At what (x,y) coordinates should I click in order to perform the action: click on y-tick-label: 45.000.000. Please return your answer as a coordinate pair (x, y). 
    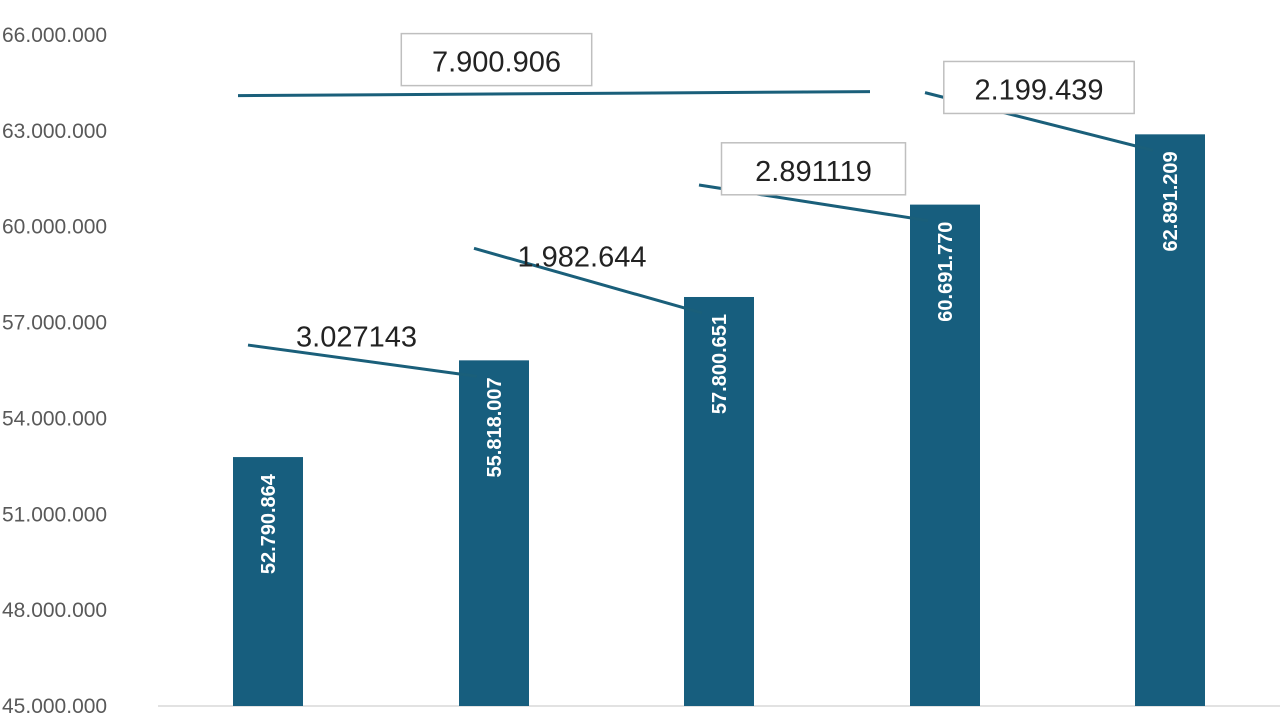
    Looking at the image, I should click on (54, 706).